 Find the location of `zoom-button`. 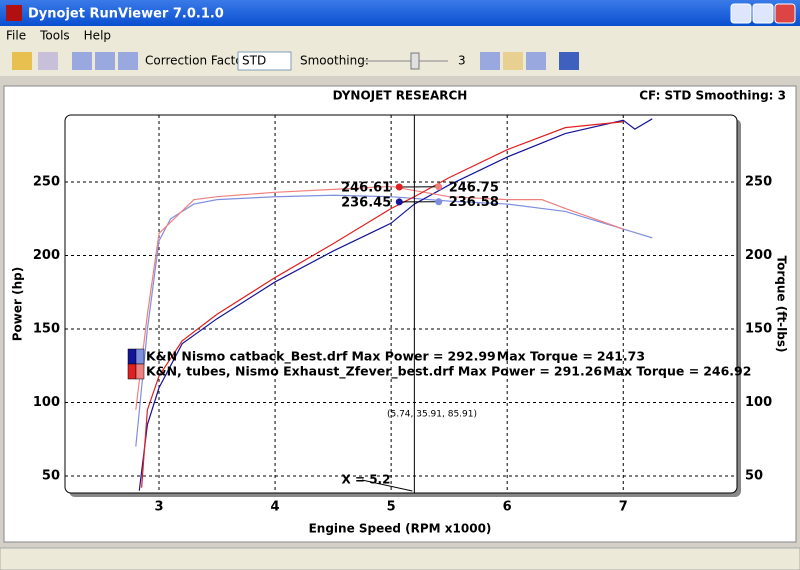

zoom-button is located at coordinates (490, 61).